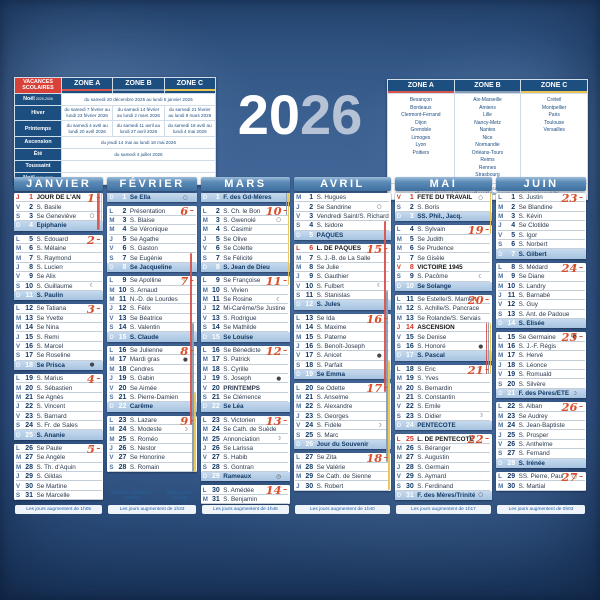 This screenshot has width=600, height=600. I want to click on zone-a-color-bar, so click(87, 89).